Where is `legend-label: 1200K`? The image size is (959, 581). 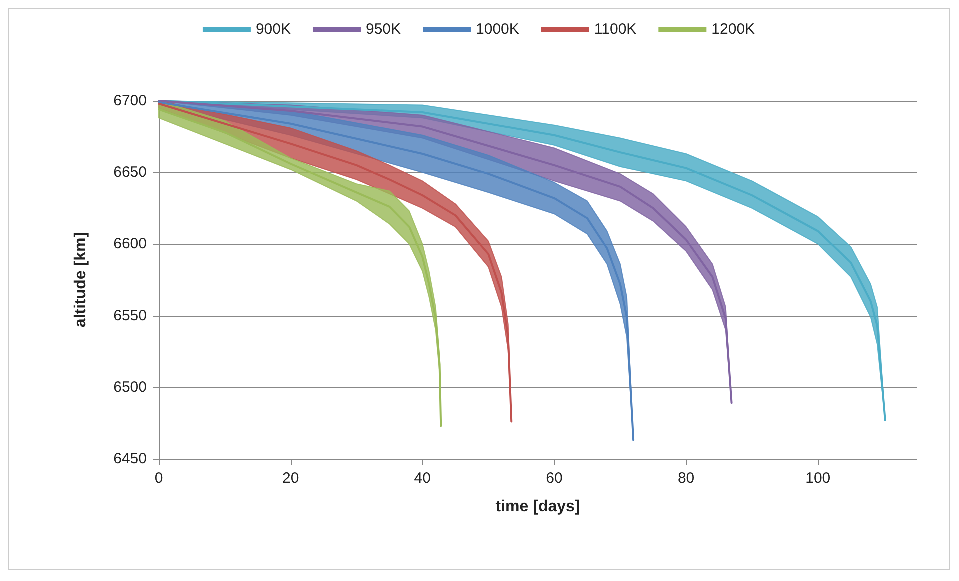 legend-label: 1200K is located at coordinates (734, 29).